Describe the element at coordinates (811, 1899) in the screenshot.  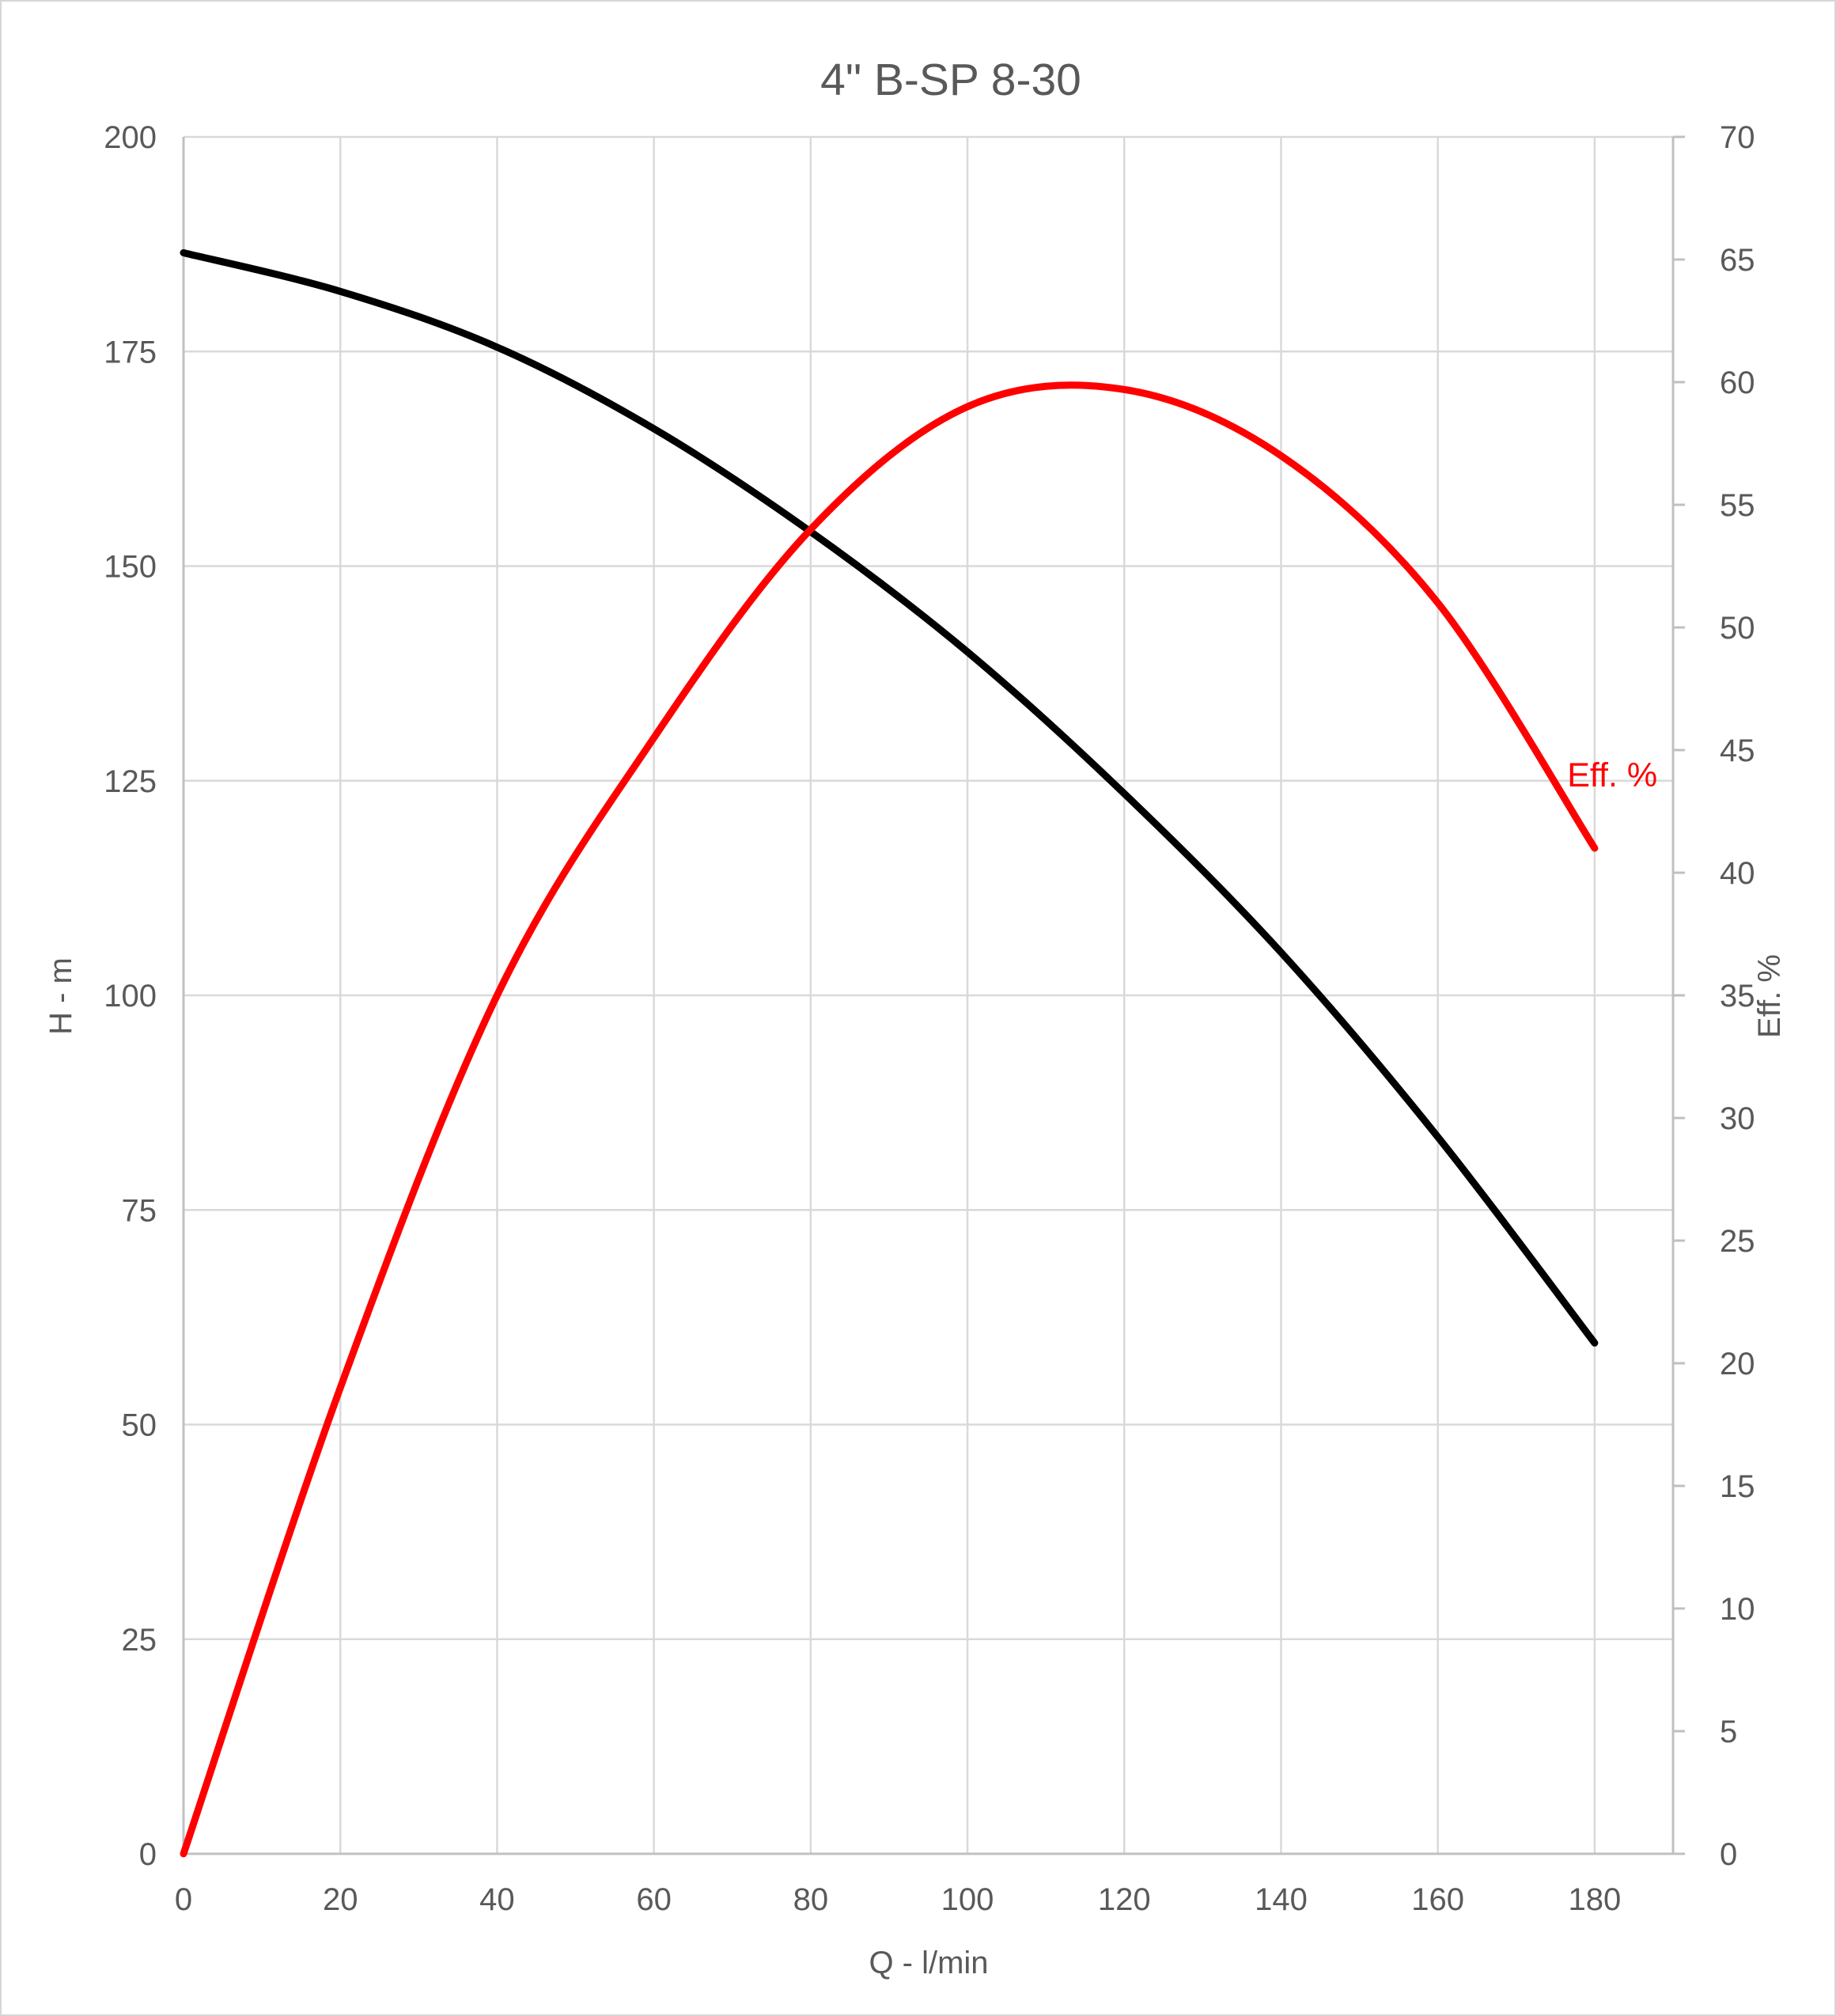
I see `x-axis-tick-label: 80` at that location.